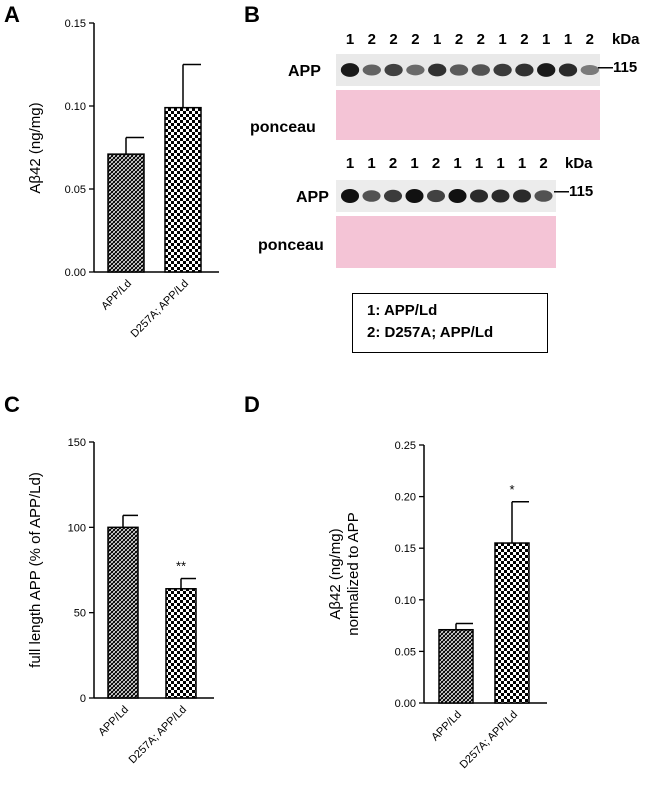 The width and height of the screenshot is (650, 793). What do you see at coordinates (77, 528) in the screenshot?
I see `y-tick-label: 100` at bounding box center [77, 528].